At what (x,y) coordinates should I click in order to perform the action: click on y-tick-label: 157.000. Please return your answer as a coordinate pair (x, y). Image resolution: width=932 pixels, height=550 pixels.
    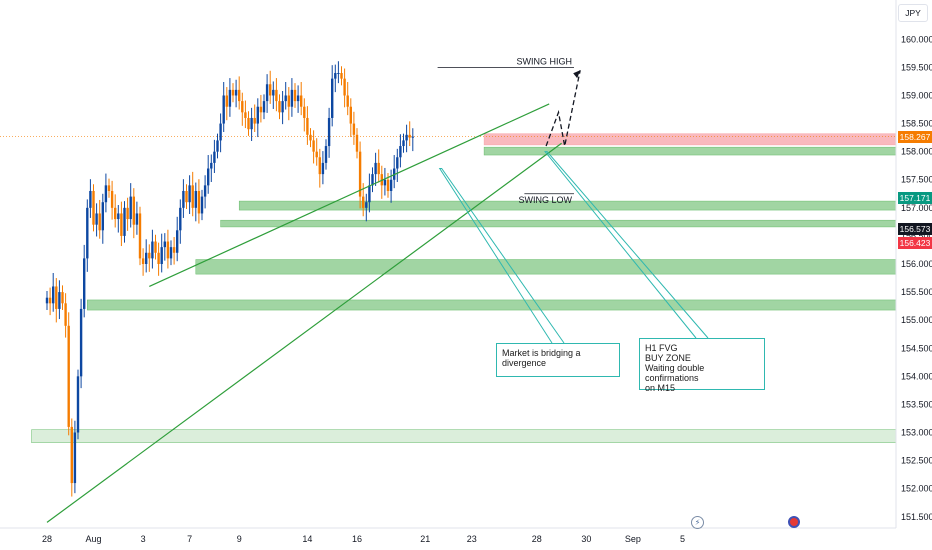
    Looking at the image, I should click on (916, 208).